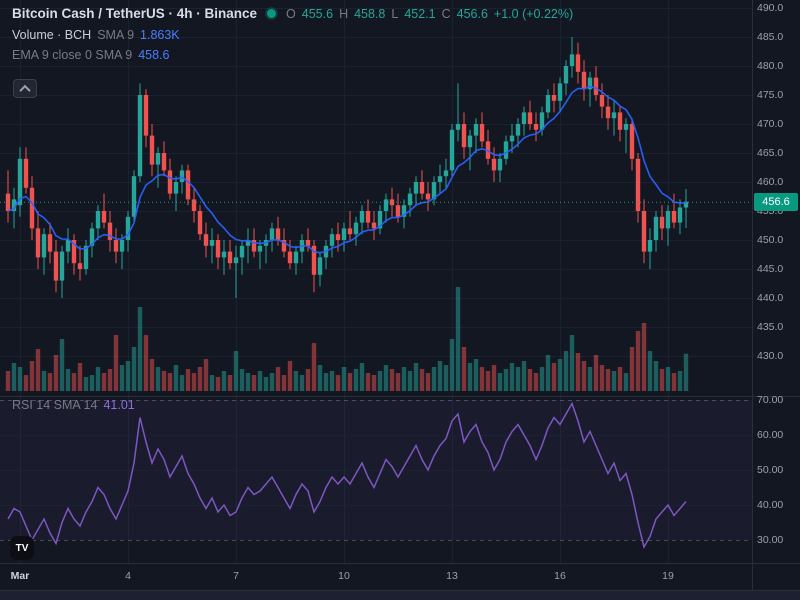 The image size is (800, 600). Describe the element at coordinates (116, 35) in the screenshot. I see `volume-sma-param: SMA 9` at that location.